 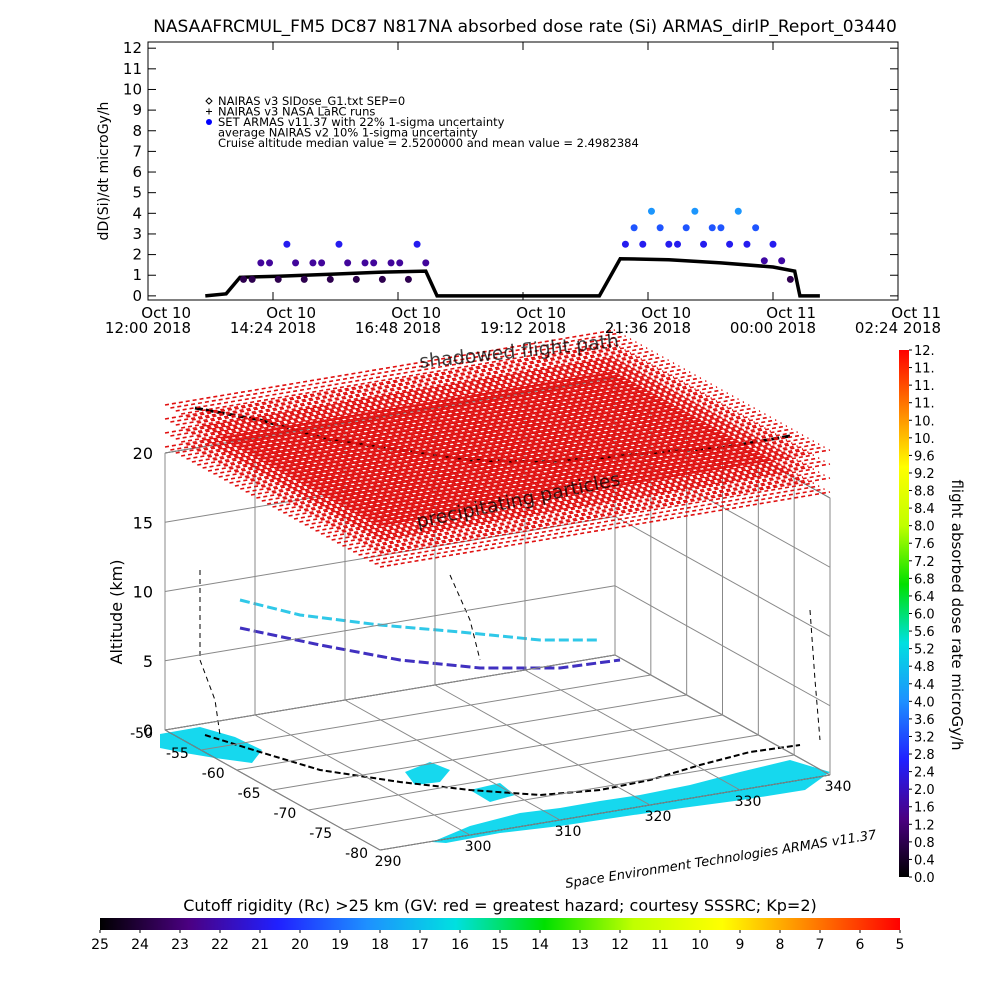 I want to click on cutoff-label: 20, so click(x=300, y=945).